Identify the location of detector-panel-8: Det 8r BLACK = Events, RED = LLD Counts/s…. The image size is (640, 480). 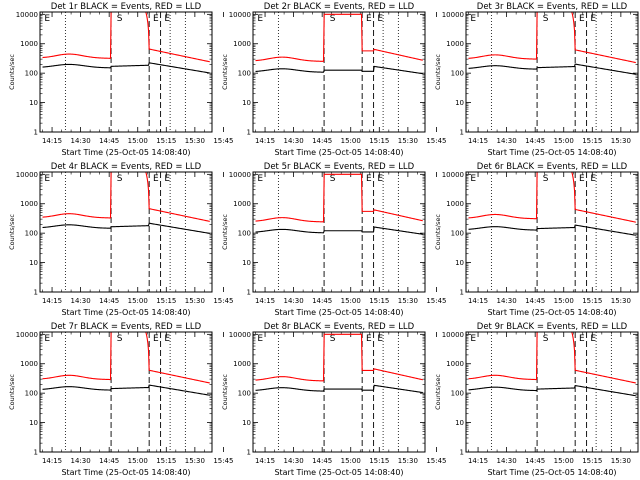
(334, 399).